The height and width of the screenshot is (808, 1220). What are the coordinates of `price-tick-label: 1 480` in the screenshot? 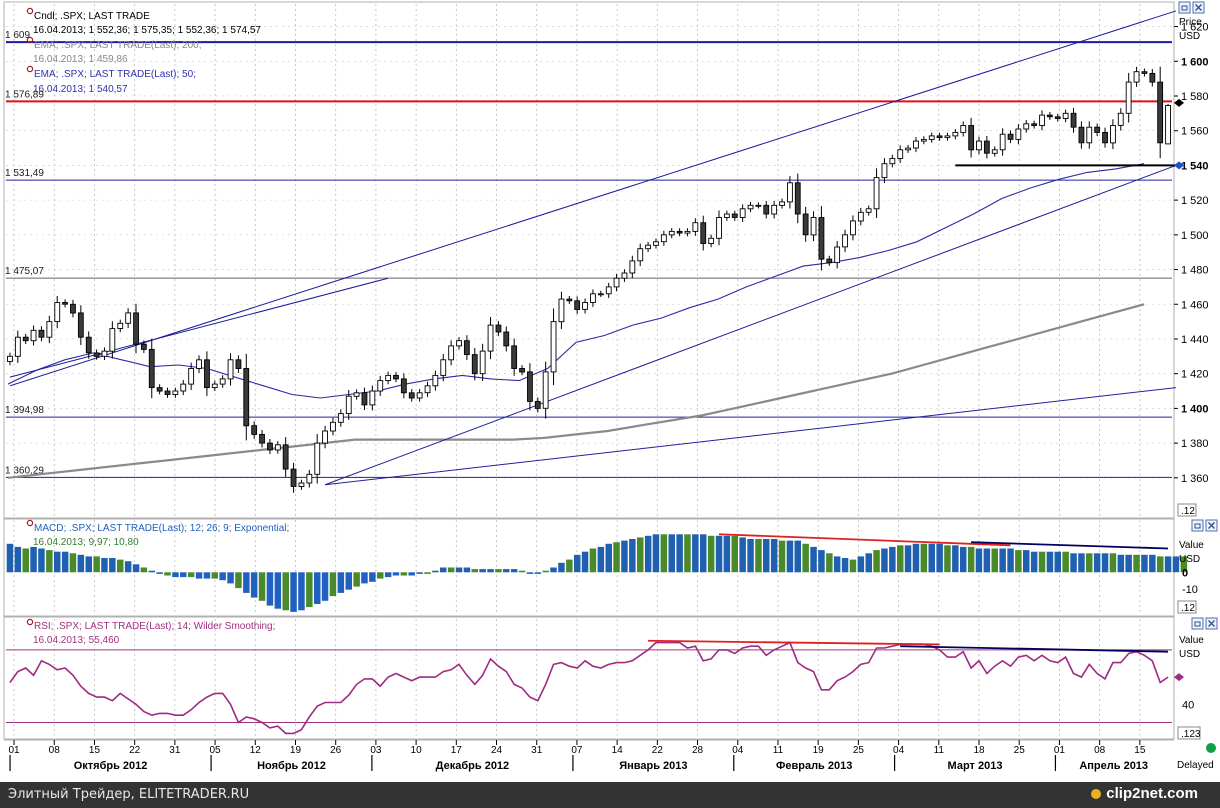 It's located at (1195, 271).